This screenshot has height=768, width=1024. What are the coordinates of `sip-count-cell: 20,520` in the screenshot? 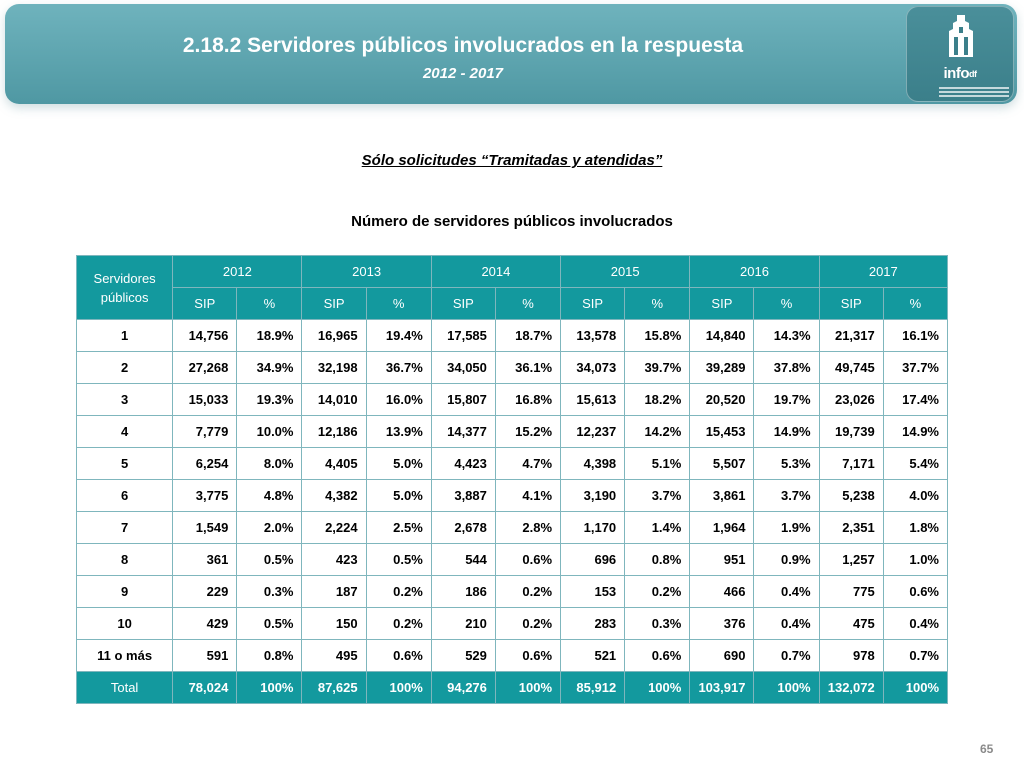 It's located at (722, 399).